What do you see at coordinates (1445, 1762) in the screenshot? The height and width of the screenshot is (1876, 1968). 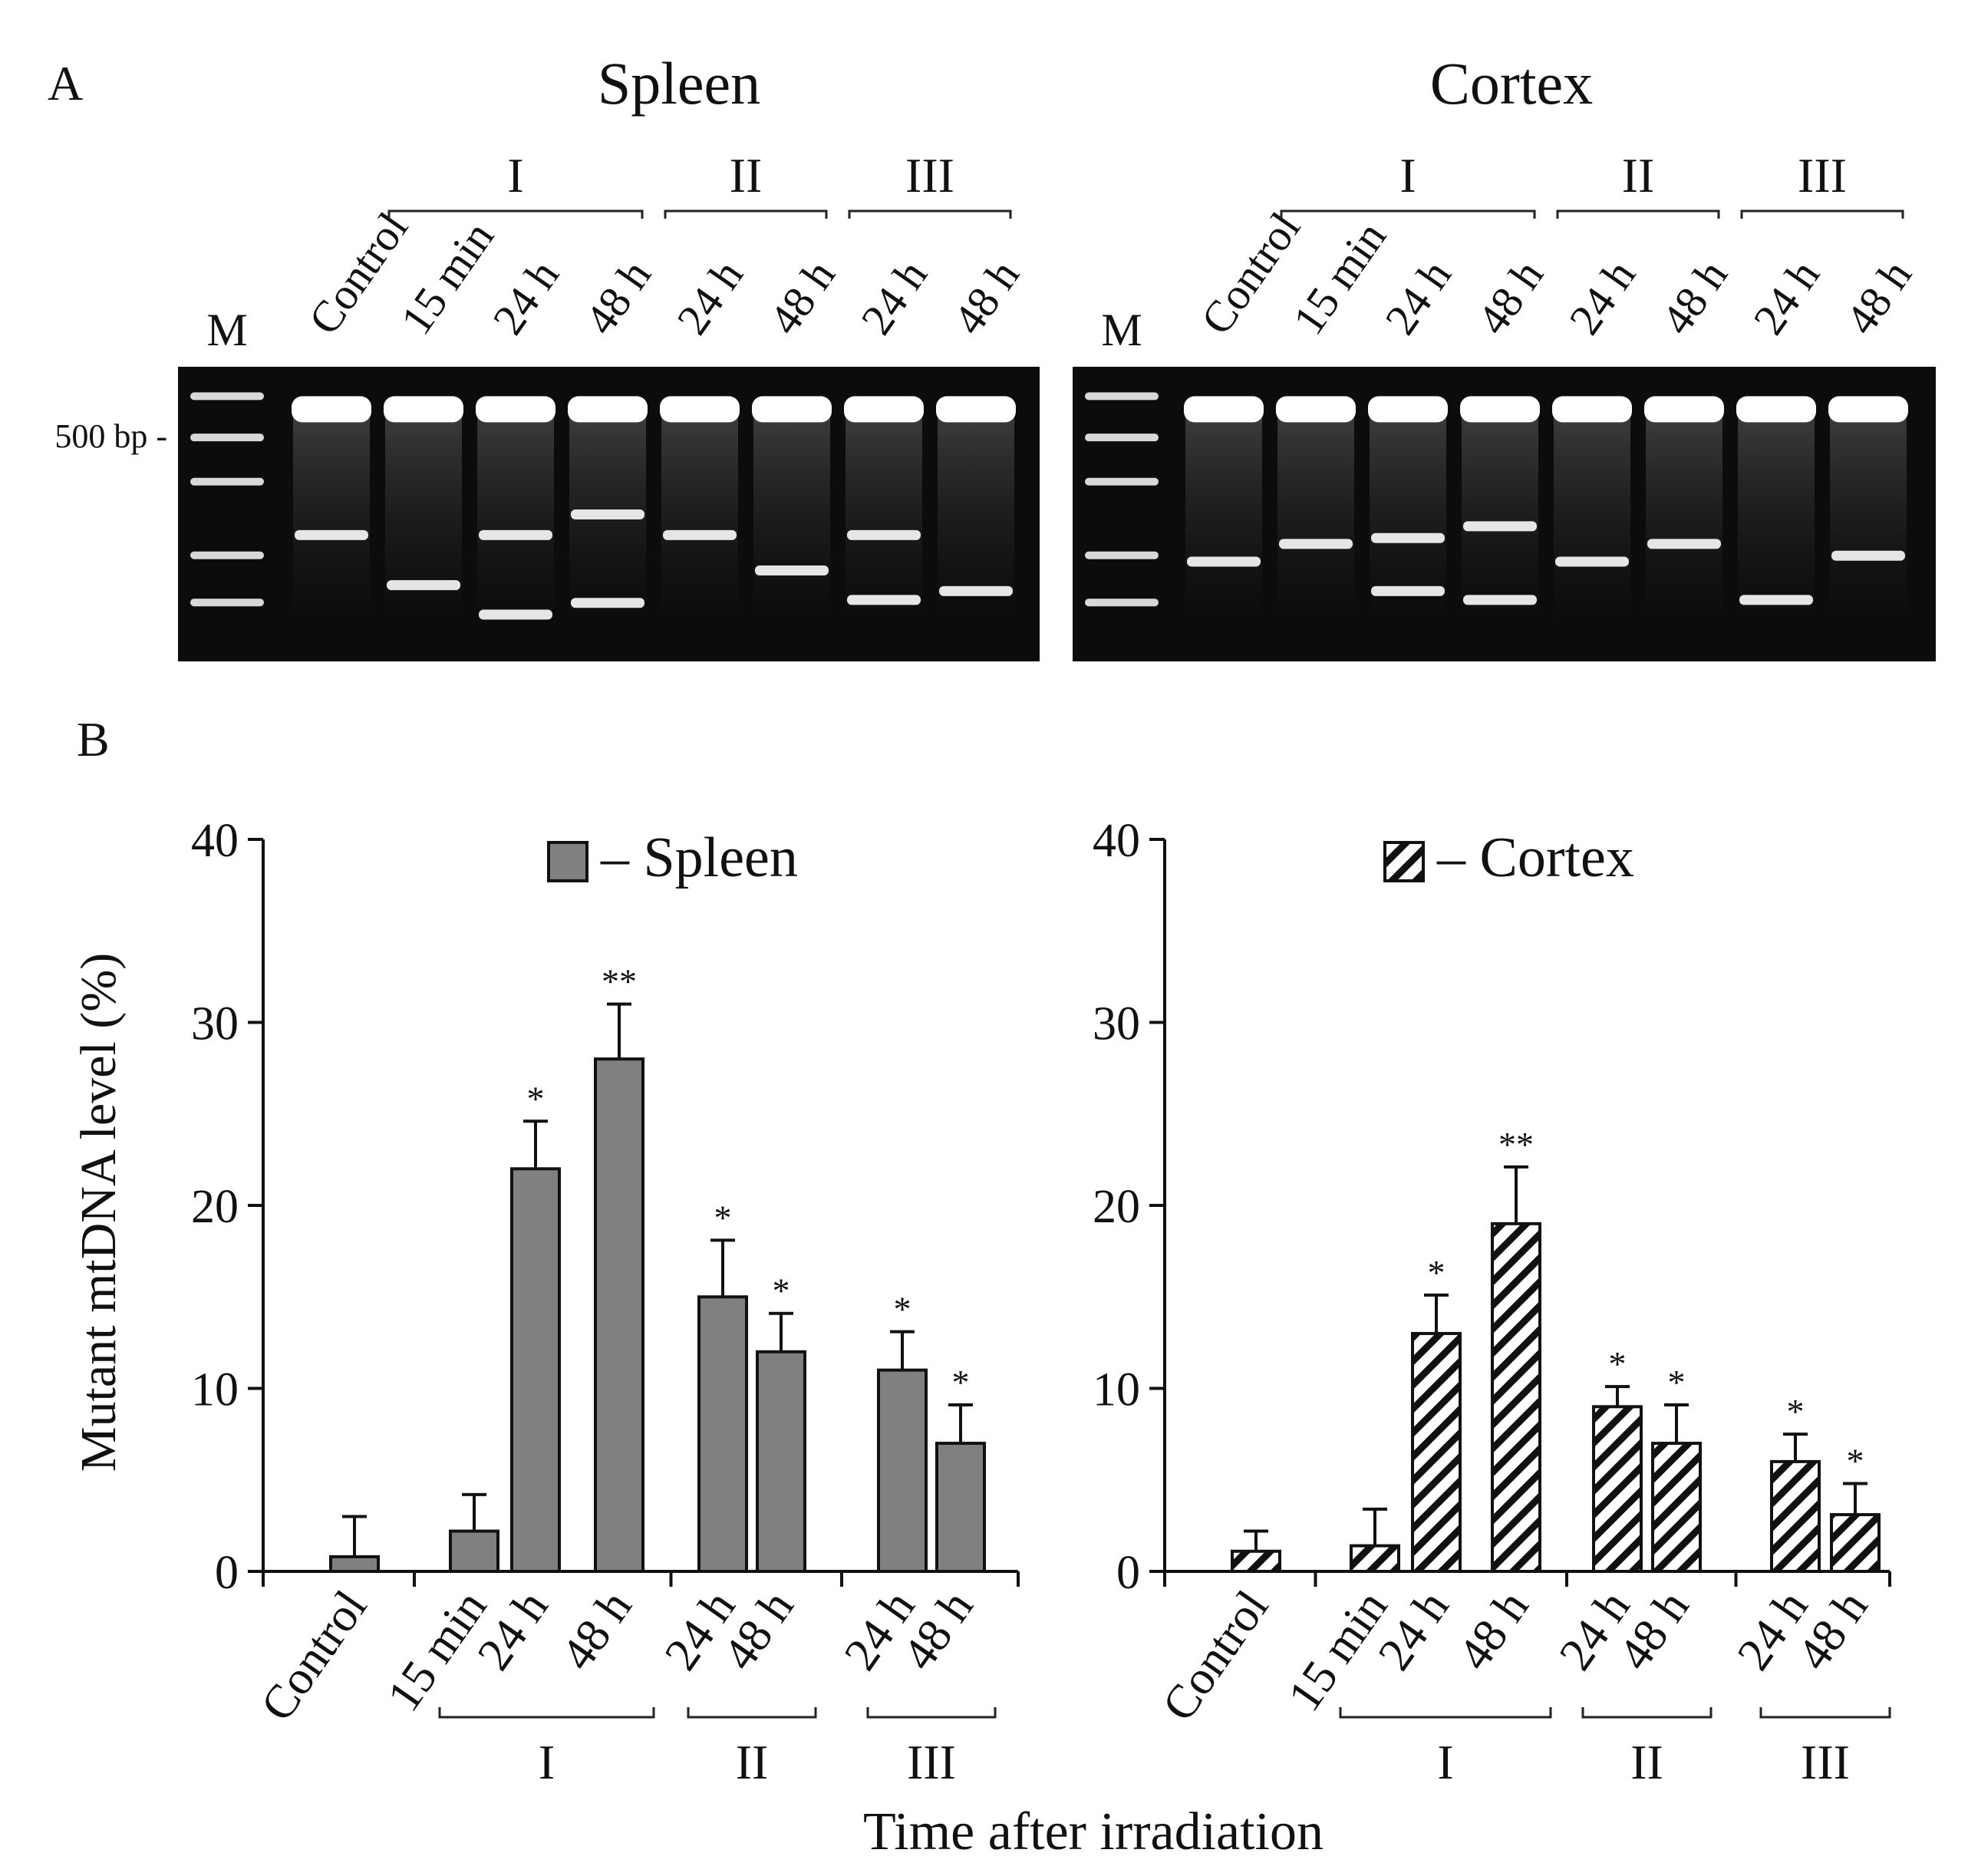 I see `group-label: I` at bounding box center [1445, 1762].